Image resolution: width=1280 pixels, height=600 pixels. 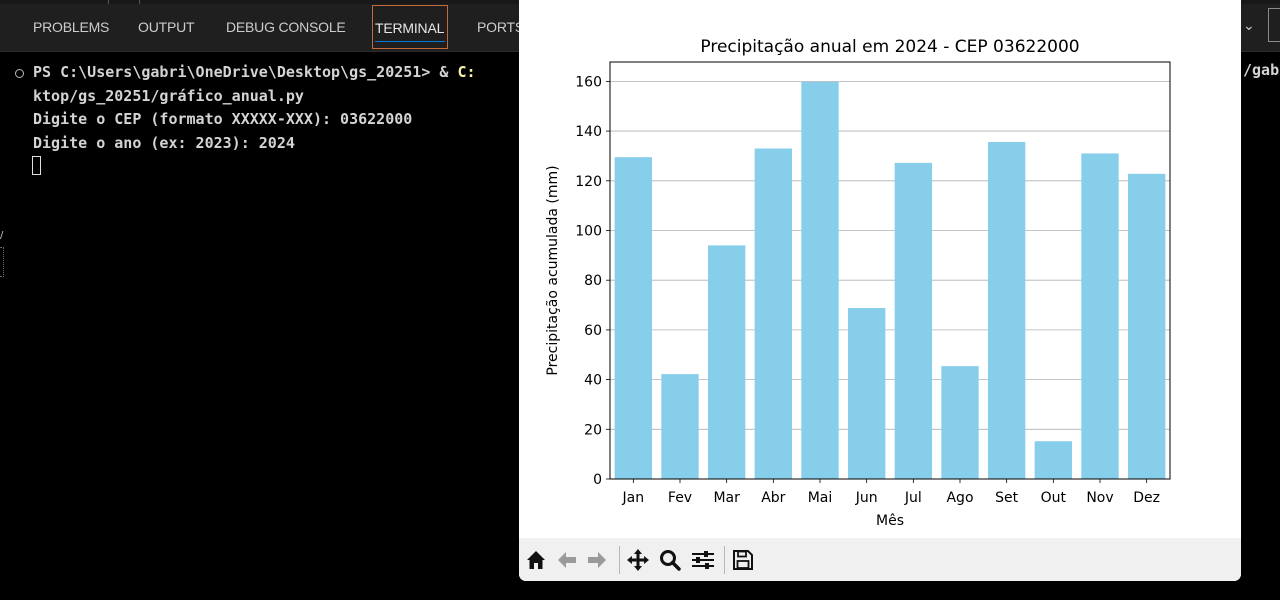 What do you see at coordinates (820, 498) in the screenshot?
I see `x-tick-label: Mai` at bounding box center [820, 498].